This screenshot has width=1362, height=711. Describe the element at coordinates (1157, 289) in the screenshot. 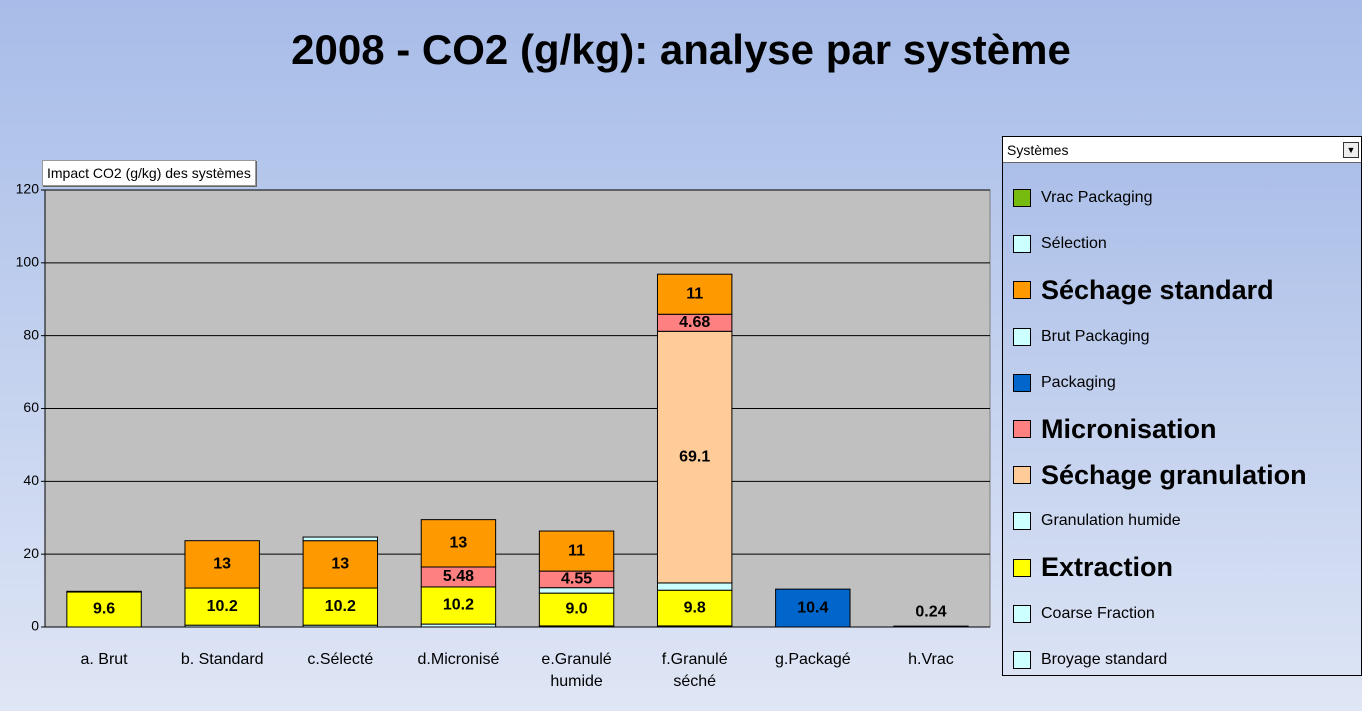

I see `legend-label: Séchage standard` at that location.